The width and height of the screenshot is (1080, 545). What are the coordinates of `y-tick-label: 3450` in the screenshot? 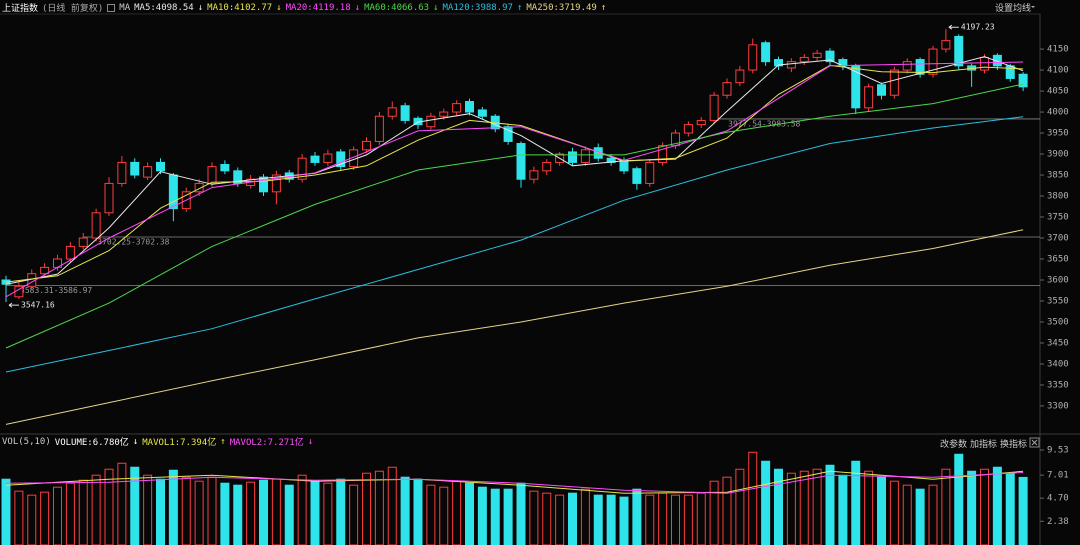 It's located at (1058, 343).